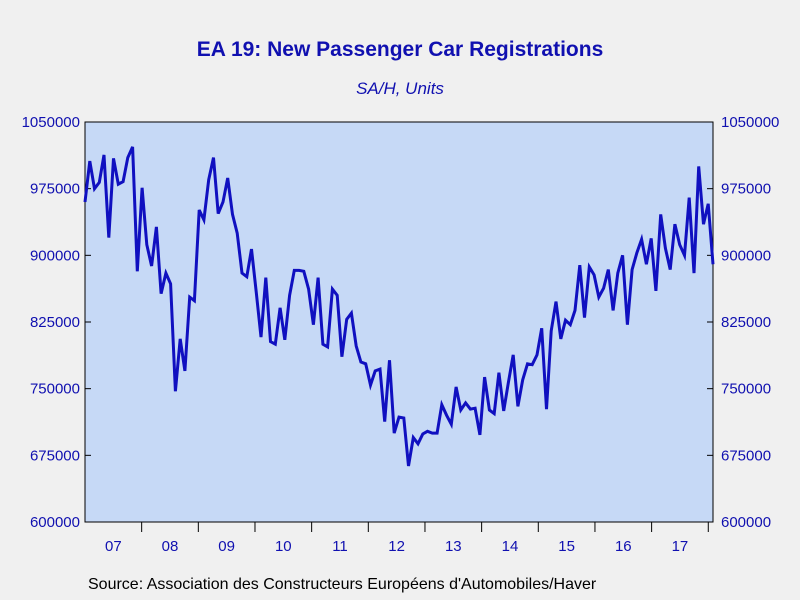 This screenshot has height=600, width=800. Describe the element at coordinates (55, 389) in the screenshot. I see `y-tick-label-left: 750000` at that location.